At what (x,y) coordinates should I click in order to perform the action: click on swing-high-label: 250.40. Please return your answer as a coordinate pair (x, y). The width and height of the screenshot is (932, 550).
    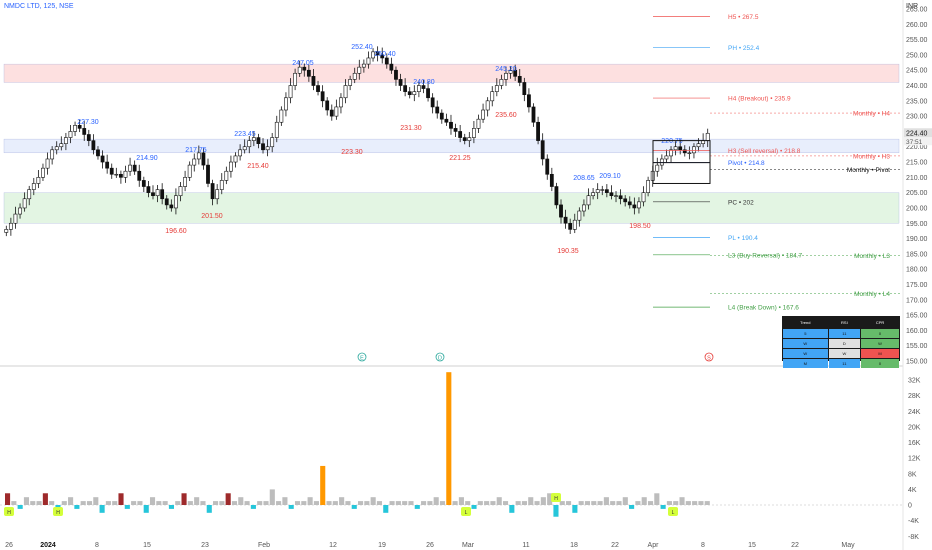
    Looking at the image, I should click on (385, 54).